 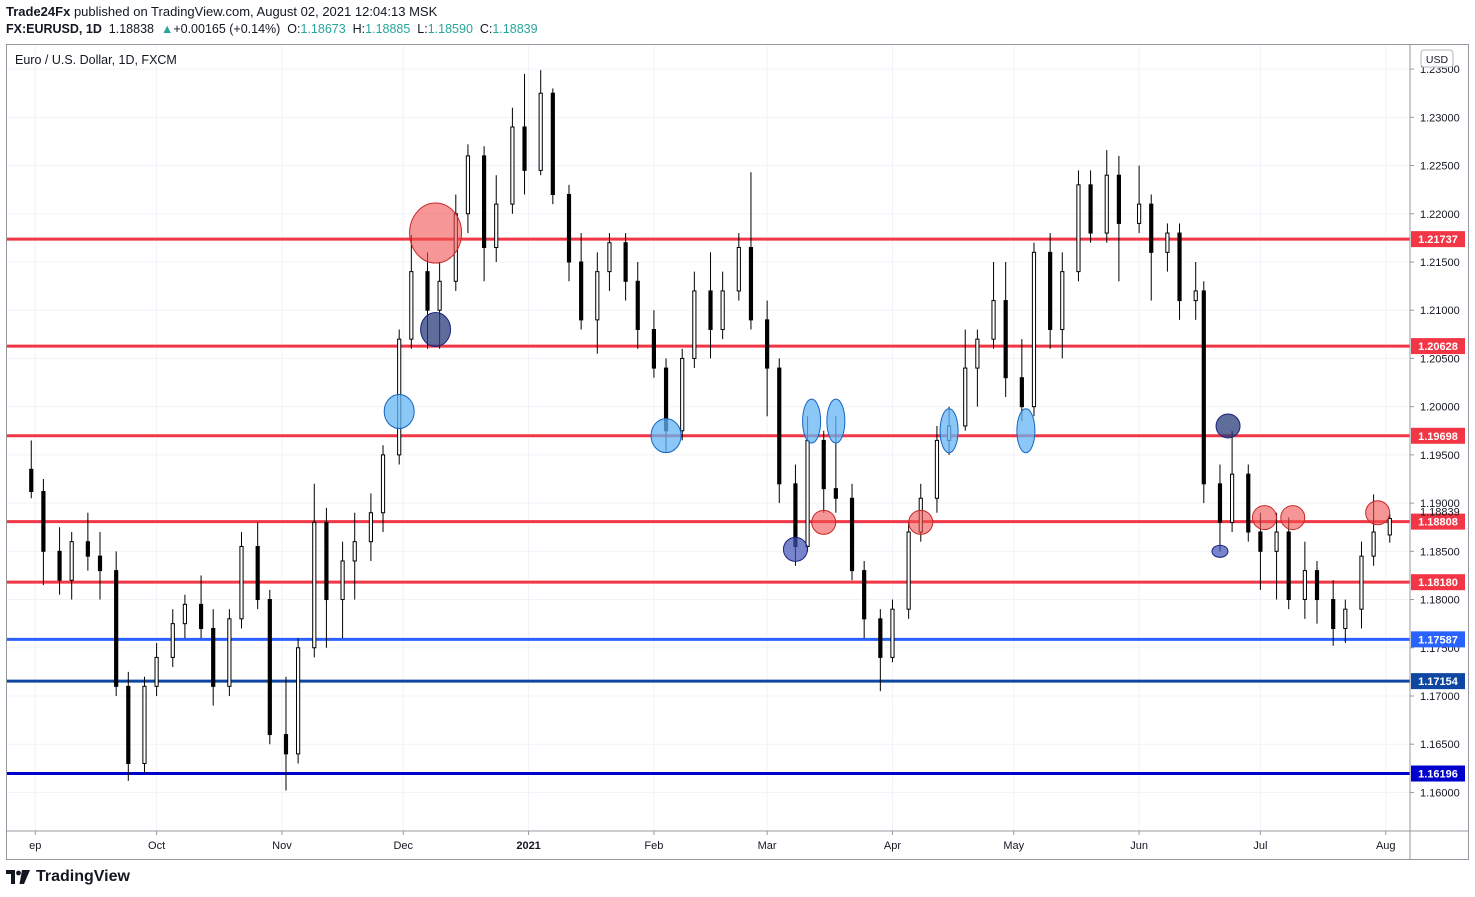 What do you see at coordinates (767, 846) in the screenshot?
I see `x-tick-label: Mar` at bounding box center [767, 846].